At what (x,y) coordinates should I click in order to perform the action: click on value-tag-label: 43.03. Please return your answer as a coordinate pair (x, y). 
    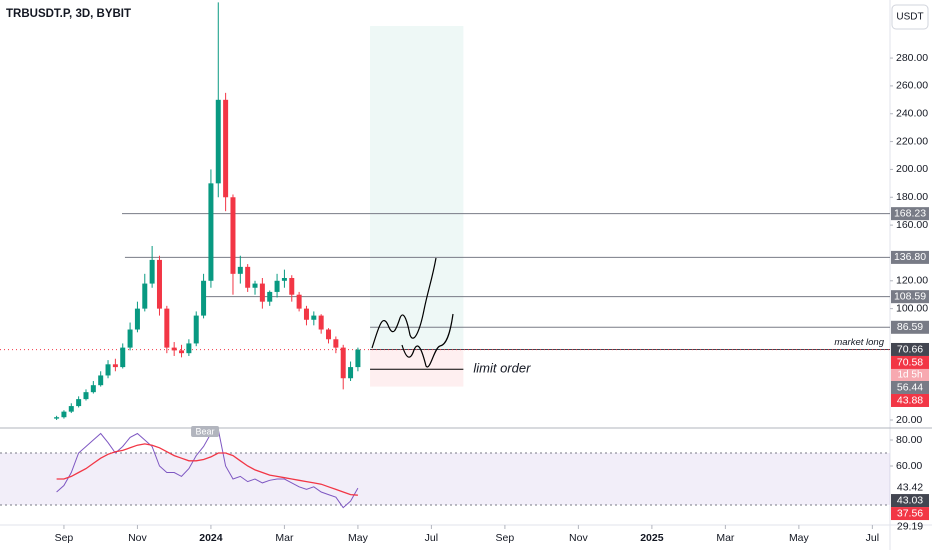
    Looking at the image, I should click on (910, 500).